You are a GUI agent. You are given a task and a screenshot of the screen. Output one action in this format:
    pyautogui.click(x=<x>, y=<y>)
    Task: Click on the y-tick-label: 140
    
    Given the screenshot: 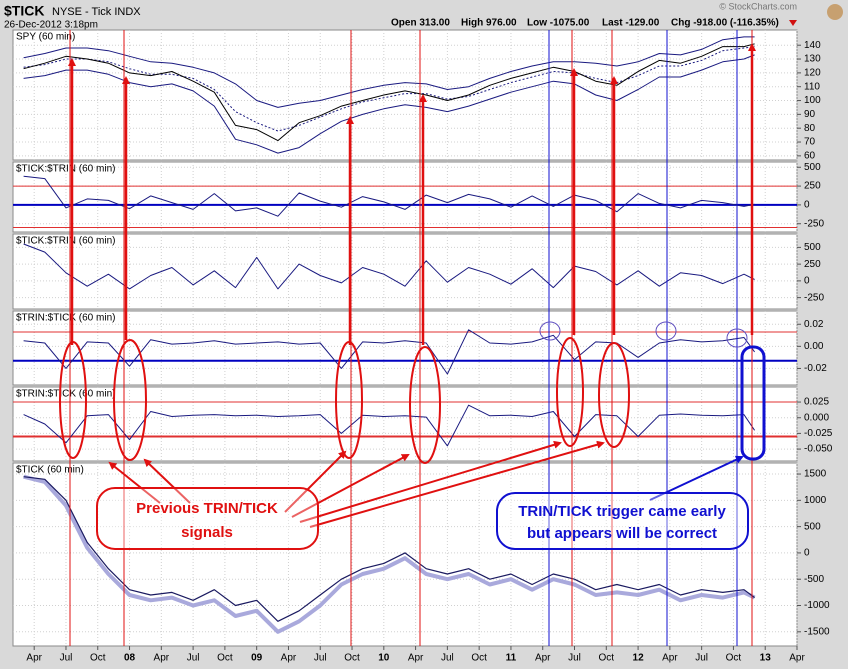 What is the action you would take?
    pyautogui.click(x=812, y=45)
    